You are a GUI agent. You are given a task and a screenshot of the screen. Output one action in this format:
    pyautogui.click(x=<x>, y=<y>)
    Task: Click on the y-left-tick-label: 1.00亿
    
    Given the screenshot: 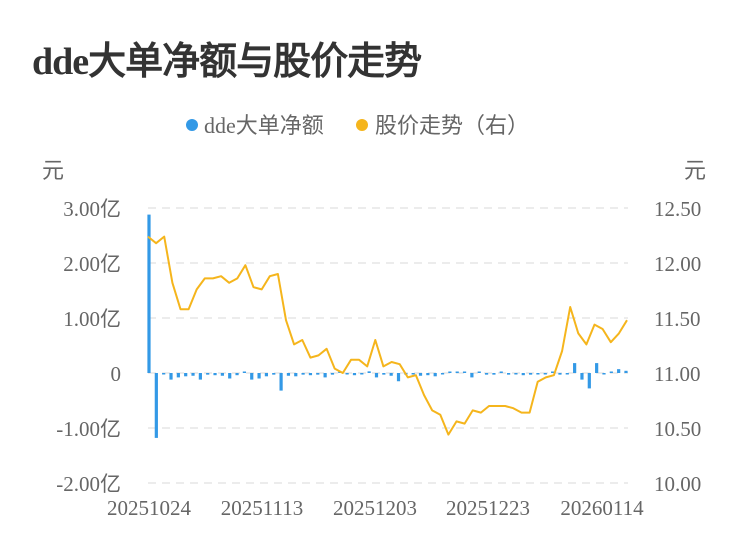 What is the action you would take?
    pyautogui.click(x=92, y=319)
    